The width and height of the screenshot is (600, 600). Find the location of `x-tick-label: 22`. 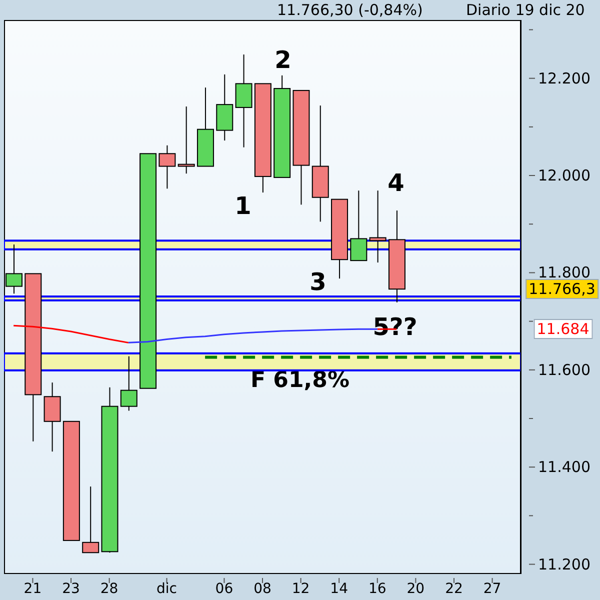

x-tick-label: 22 is located at coordinates (454, 589).